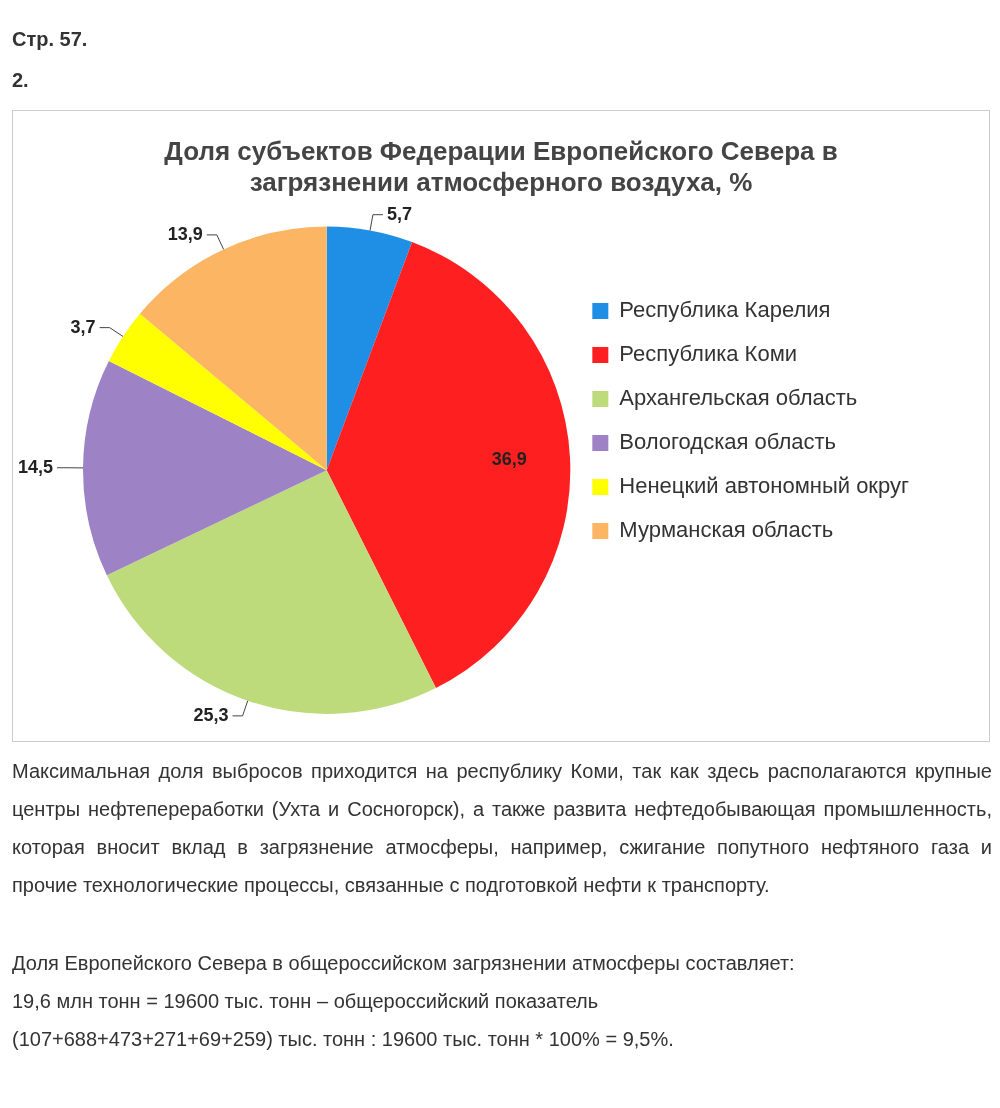 This screenshot has height=1108, width=1000. What do you see at coordinates (501, 150) in the screenshot?
I see `text: Доля субъектов Федерации Европейского Севера в` at bounding box center [501, 150].